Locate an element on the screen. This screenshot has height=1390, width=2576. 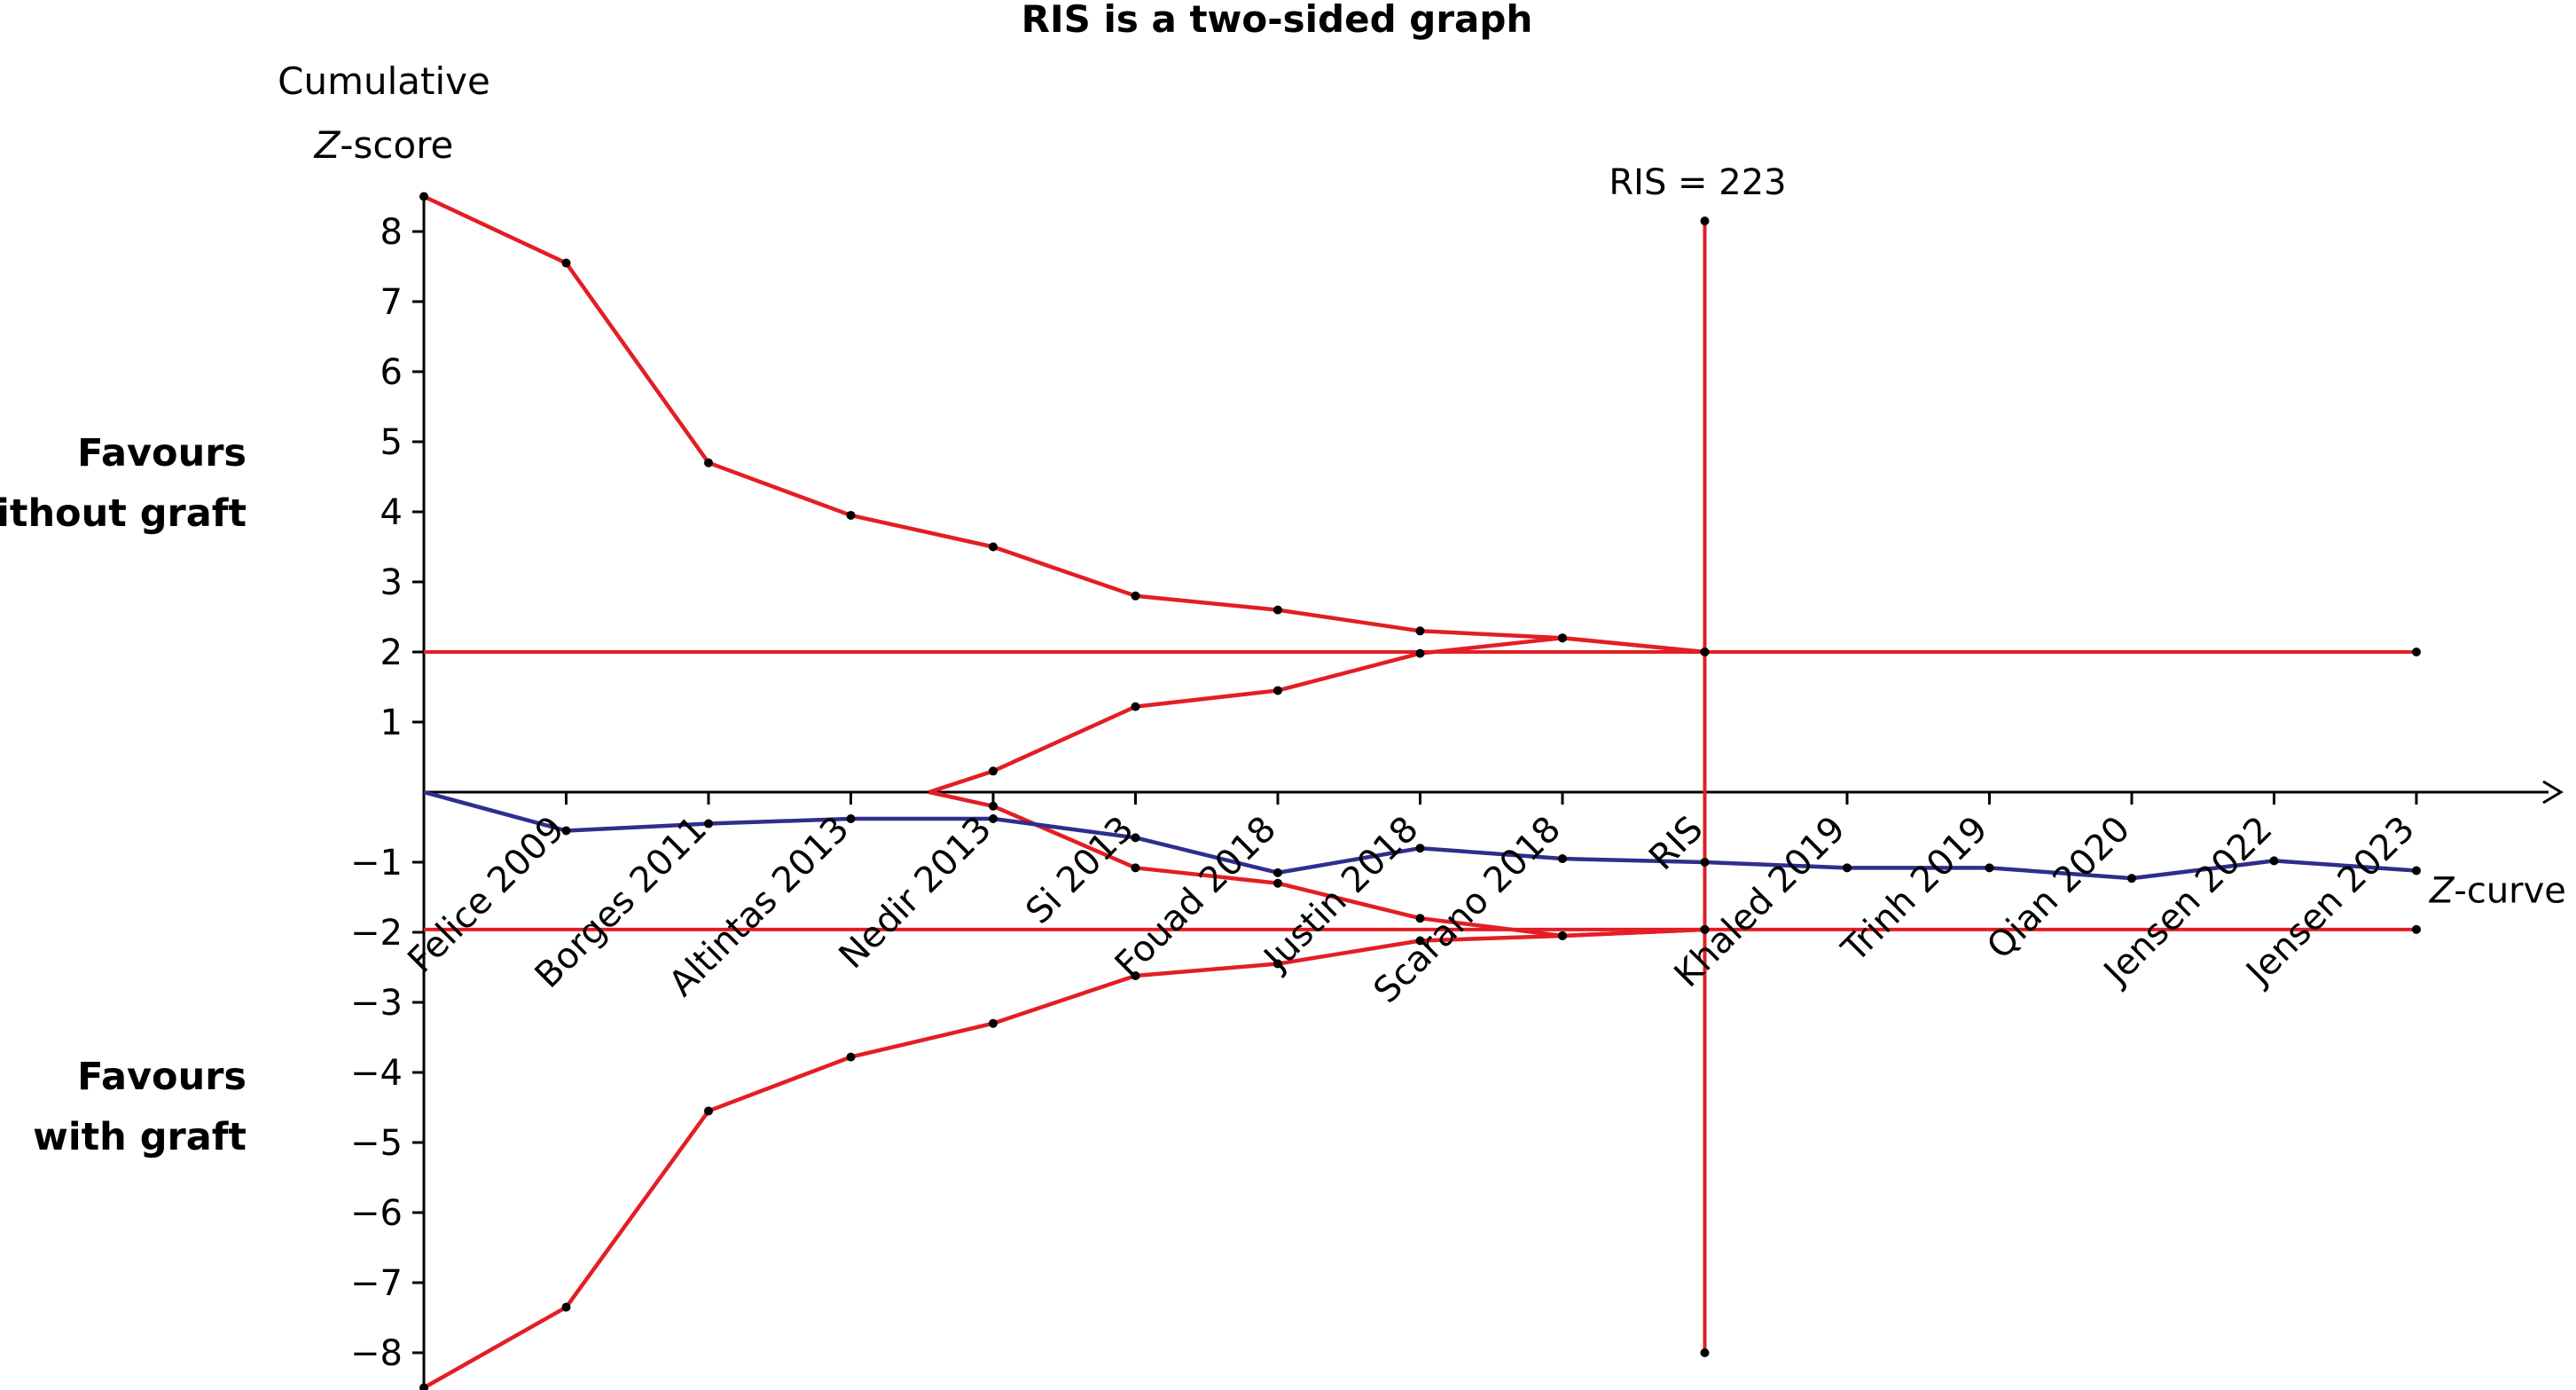
y-tick-label: −4 is located at coordinates (376, 1073).